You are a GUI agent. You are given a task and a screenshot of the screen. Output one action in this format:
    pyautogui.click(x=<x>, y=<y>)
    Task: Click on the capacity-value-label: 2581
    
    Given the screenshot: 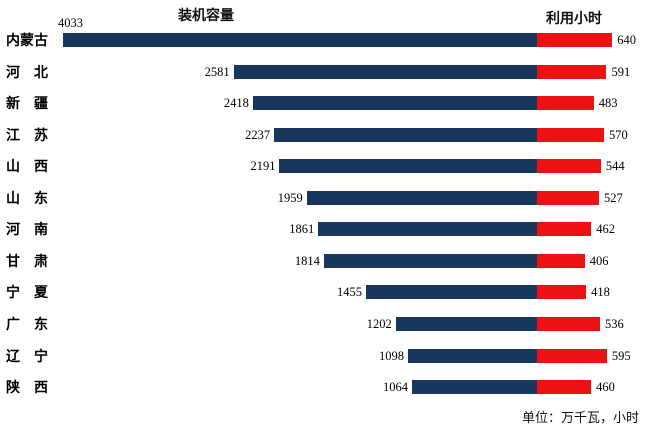 What is the action you would take?
    pyautogui.click(x=217, y=71)
    